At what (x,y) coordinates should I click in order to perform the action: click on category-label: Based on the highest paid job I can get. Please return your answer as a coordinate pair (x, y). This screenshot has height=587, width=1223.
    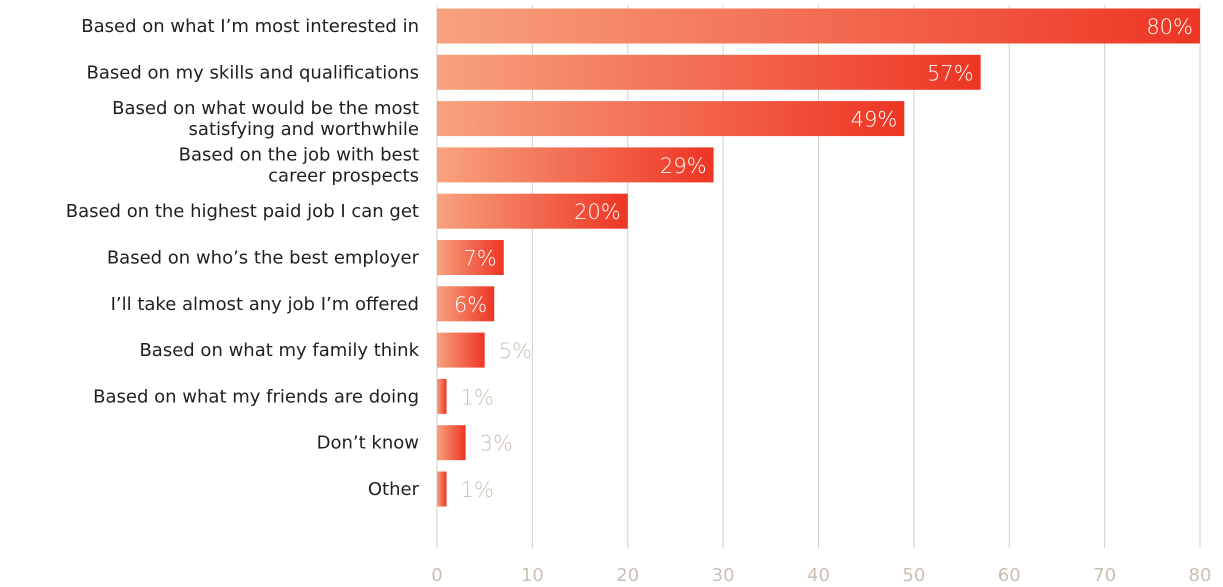
    Looking at the image, I should click on (242, 211).